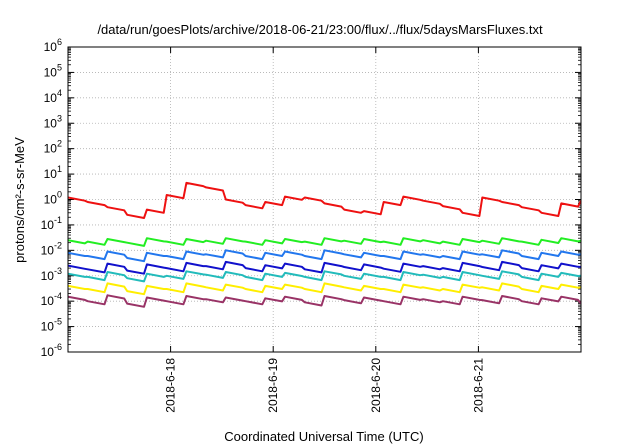  What do you see at coordinates (323, 436) in the screenshot?
I see `x-axis-label: Coordinated Universal Time (UTC)` at bounding box center [323, 436].